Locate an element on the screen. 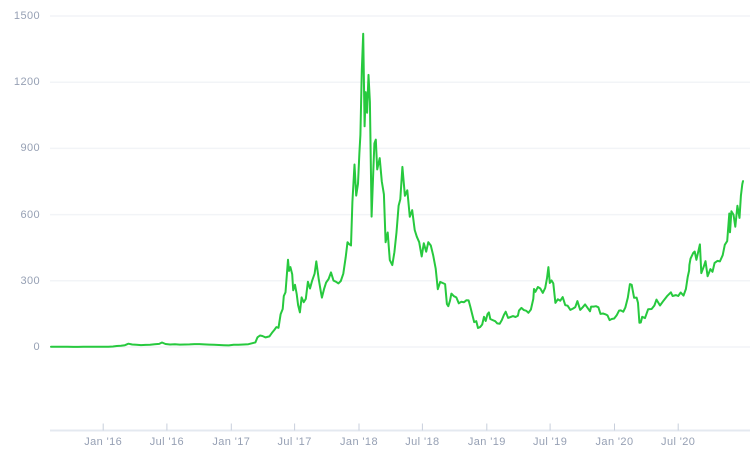  y-axis-tick-label: 0 is located at coordinates (36, 347).